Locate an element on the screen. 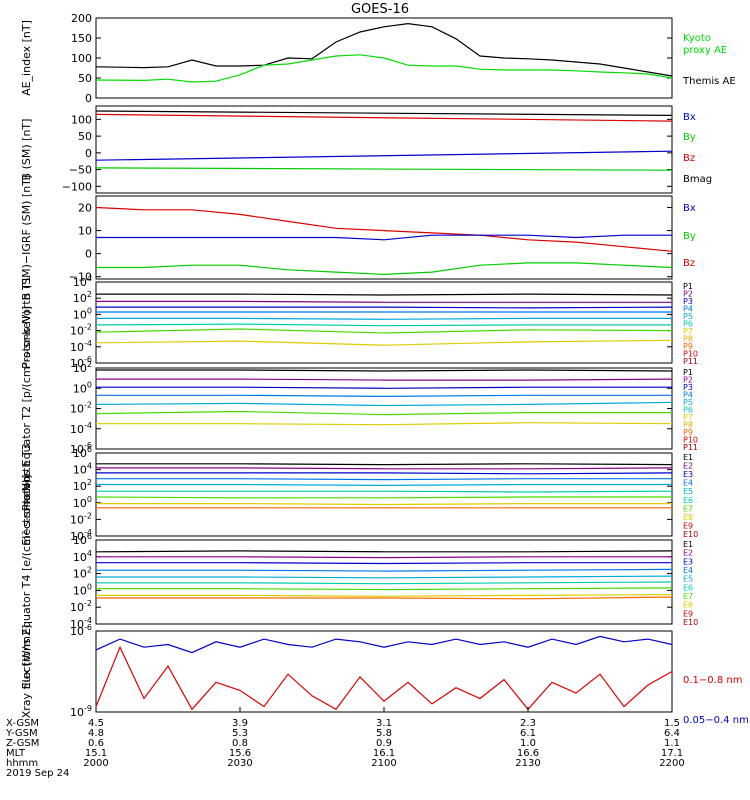 This screenshot has width=750, height=800. x-row-value: 2030 is located at coordinates (239, 763).